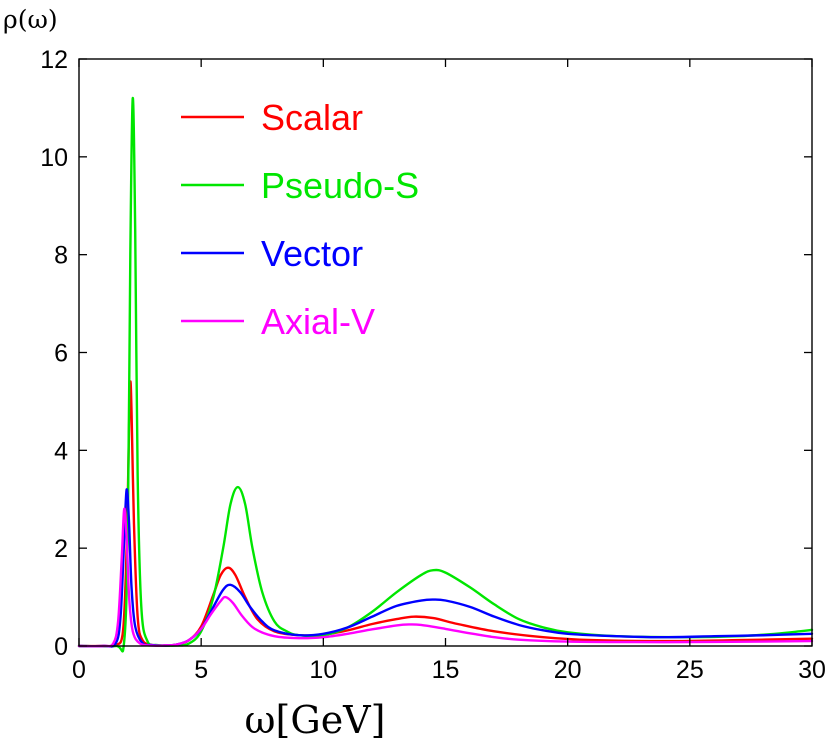  I want to click on y-tick-label: 12, so click(54, 60).